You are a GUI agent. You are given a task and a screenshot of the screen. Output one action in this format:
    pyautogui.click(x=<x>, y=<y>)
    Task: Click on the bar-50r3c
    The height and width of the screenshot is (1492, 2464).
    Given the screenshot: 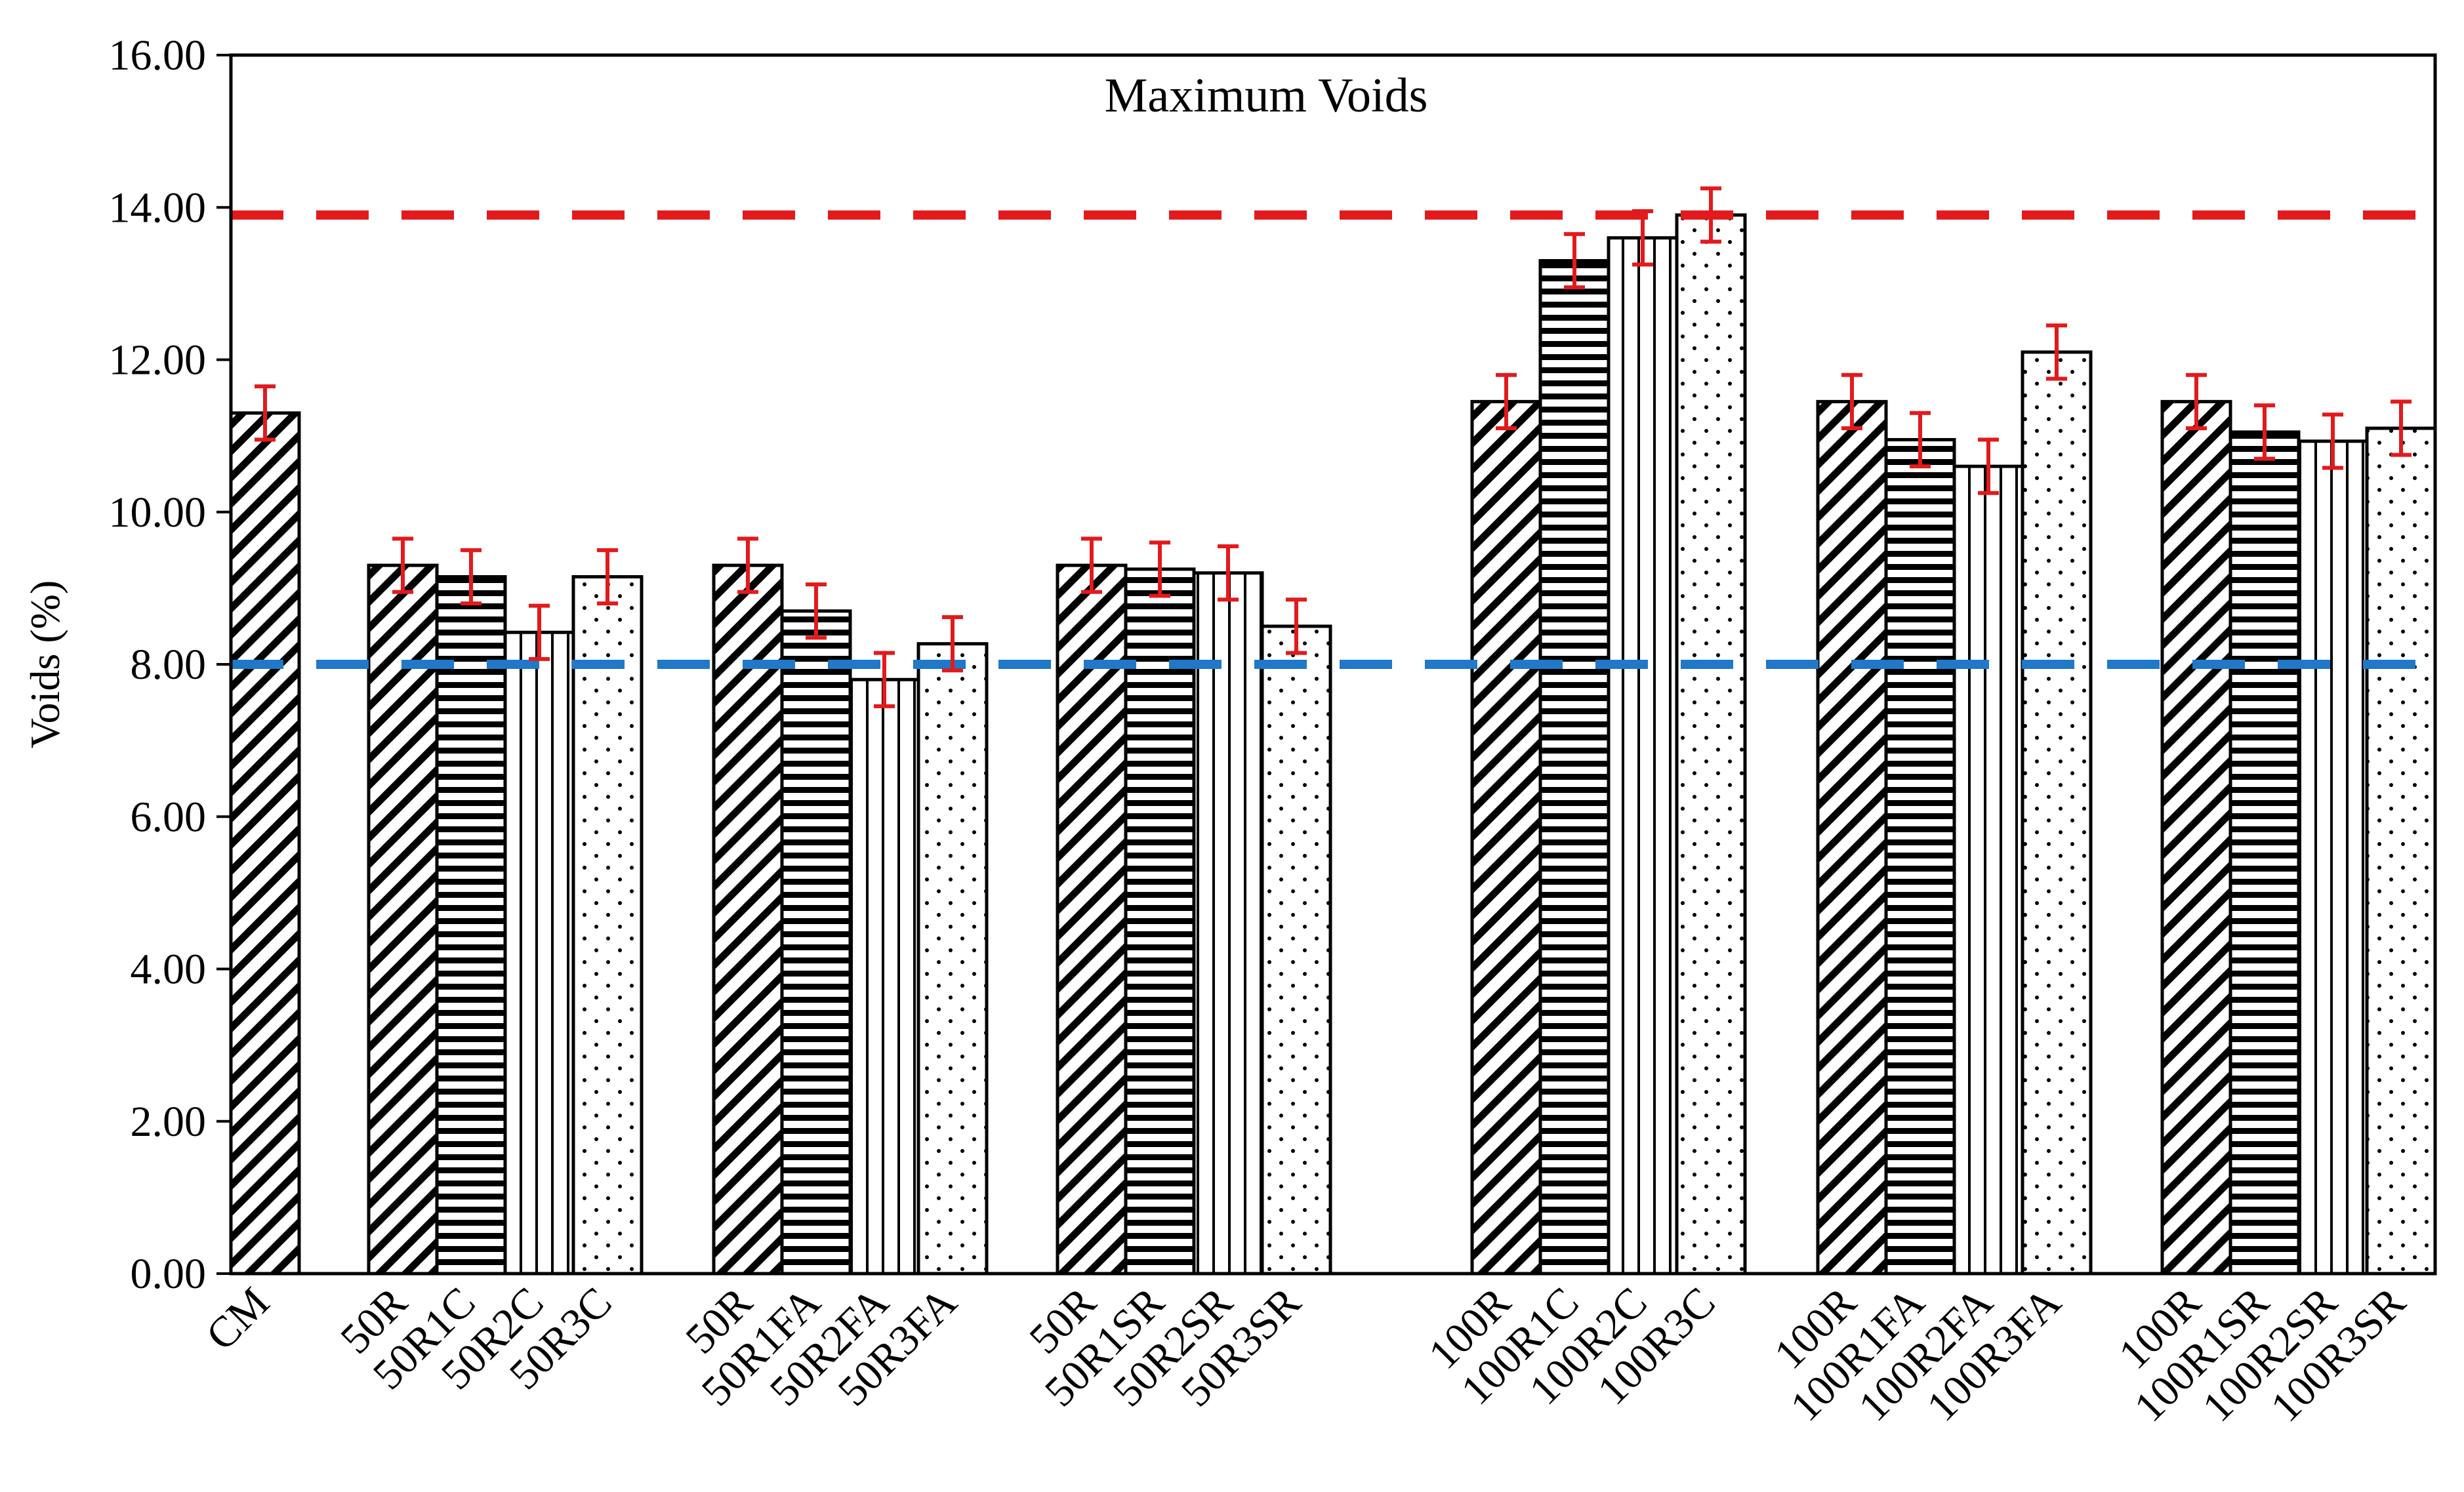 What is the action you would take?
    pyautogui.click(x=607, y=926)
    